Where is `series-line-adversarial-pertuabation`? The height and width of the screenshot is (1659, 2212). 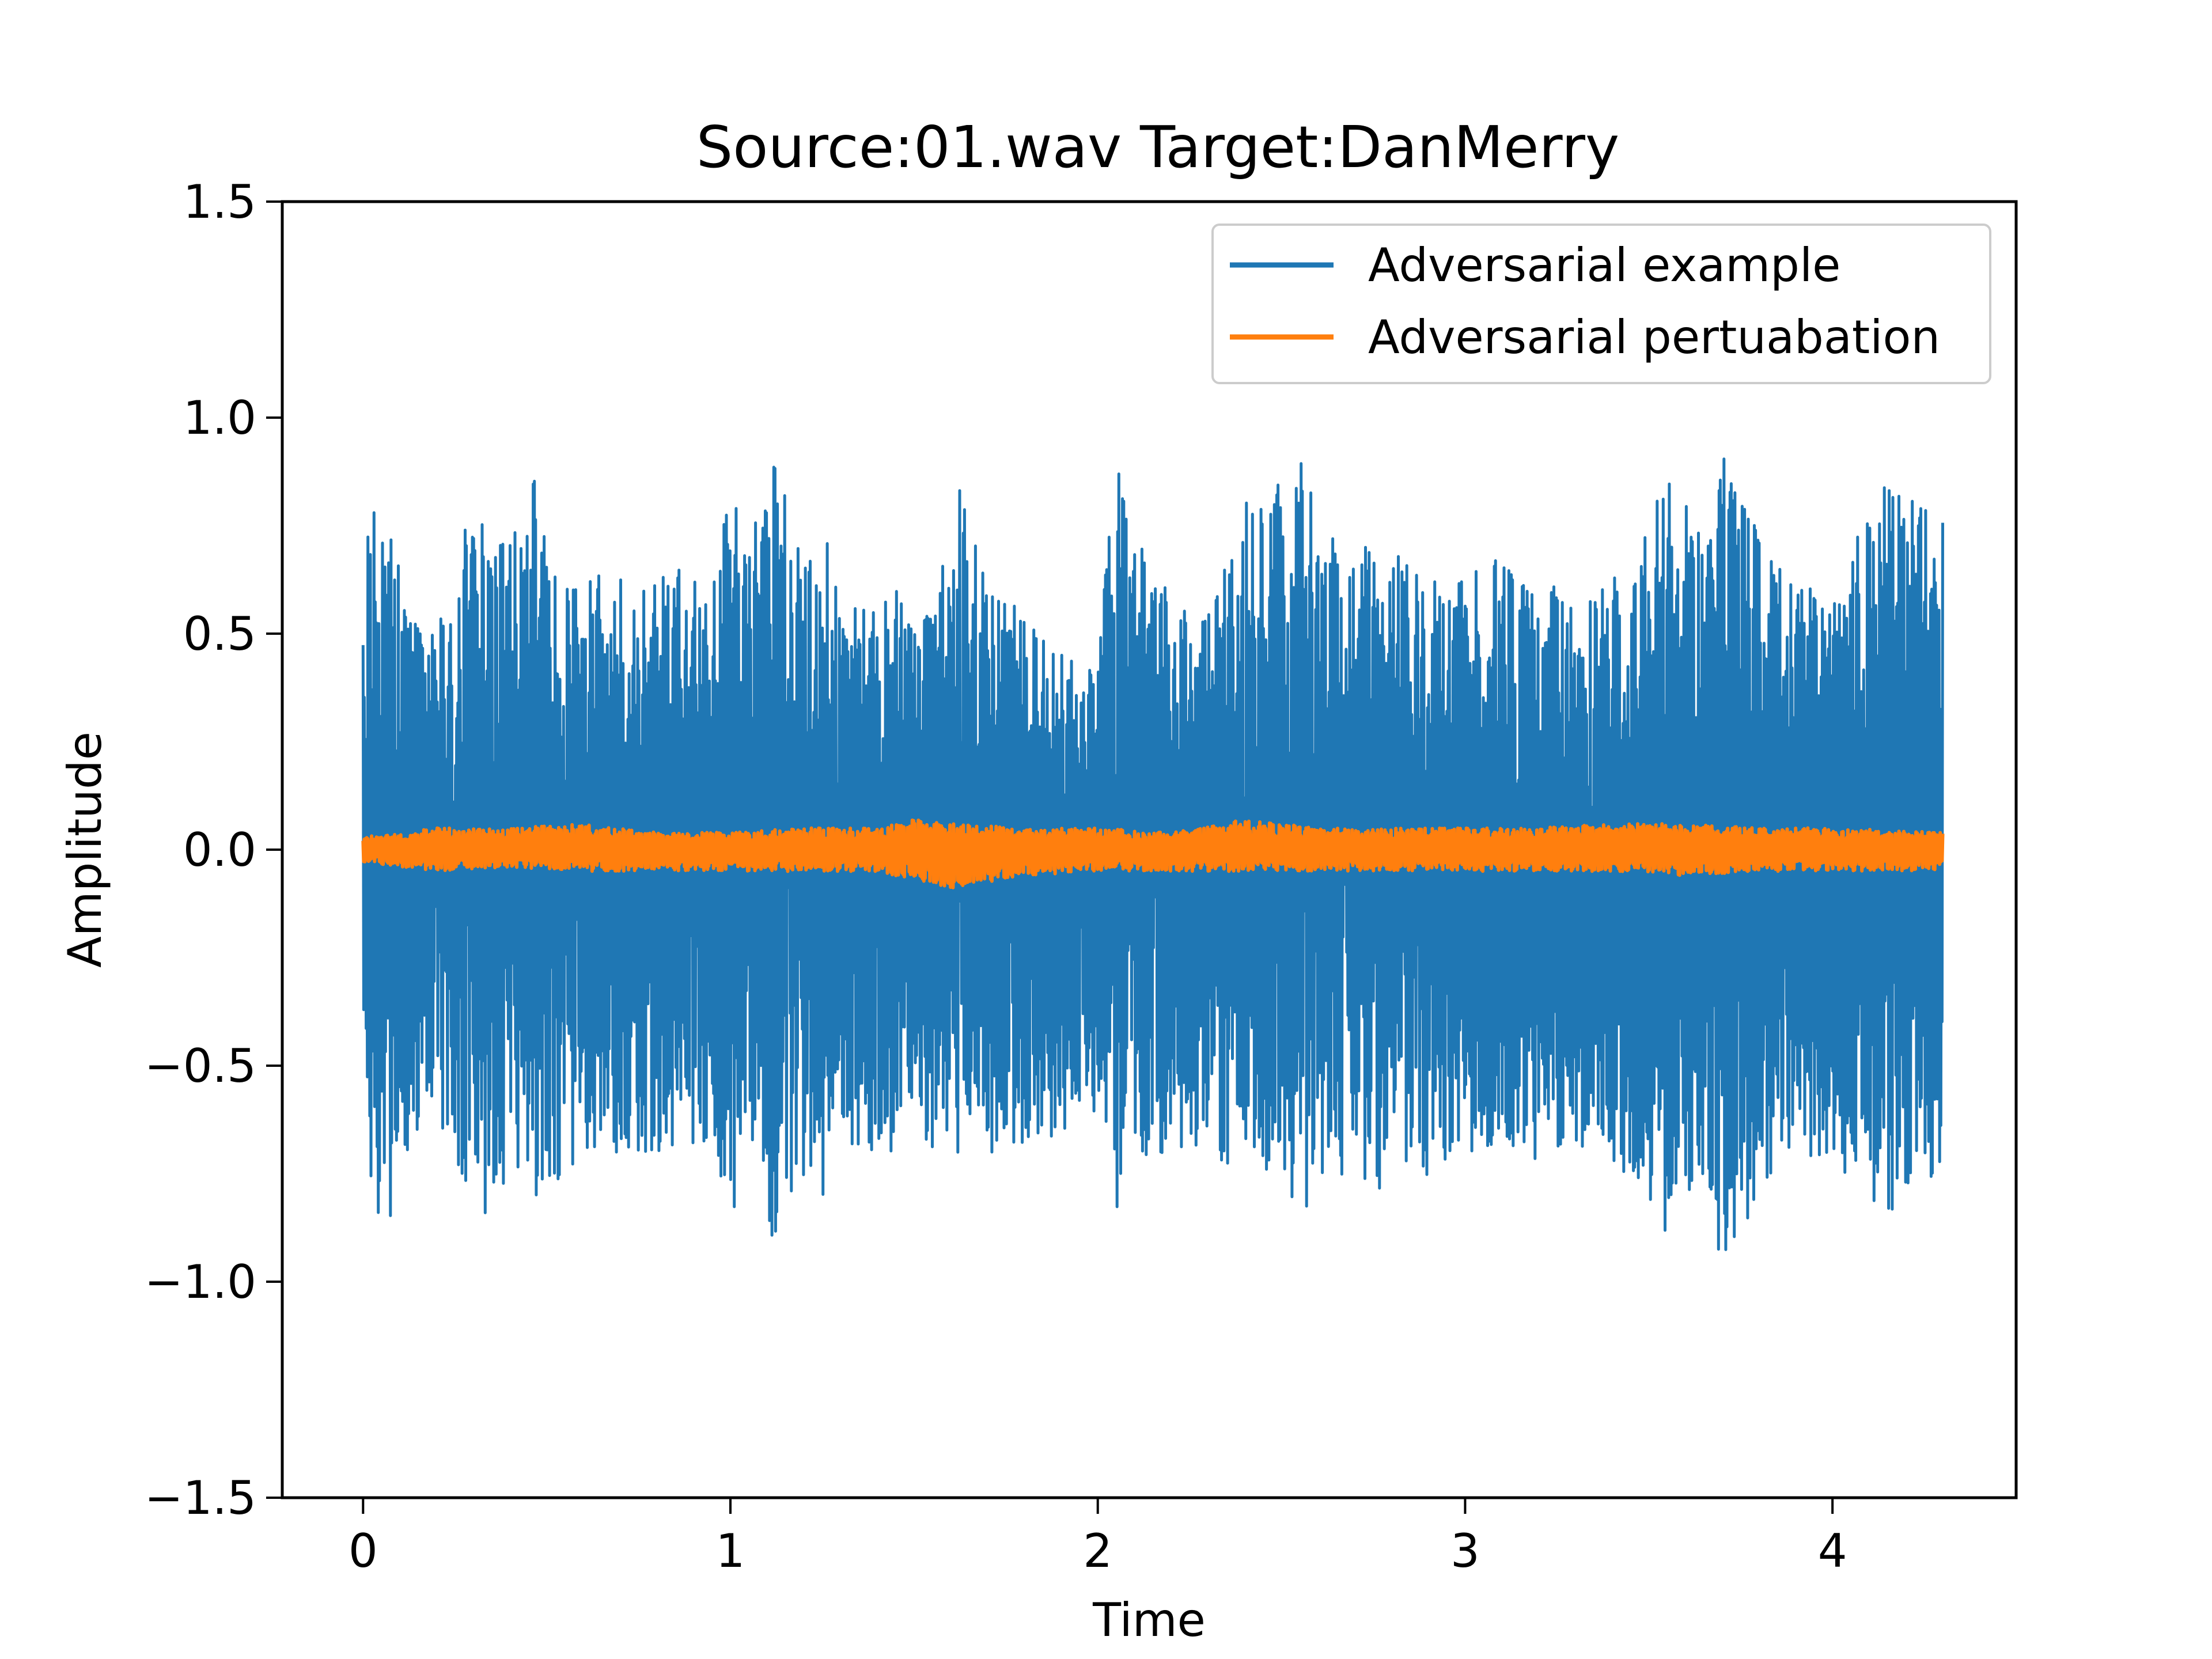 series-line-adversarial-pertuabation is located at coordinates (1153, 853).